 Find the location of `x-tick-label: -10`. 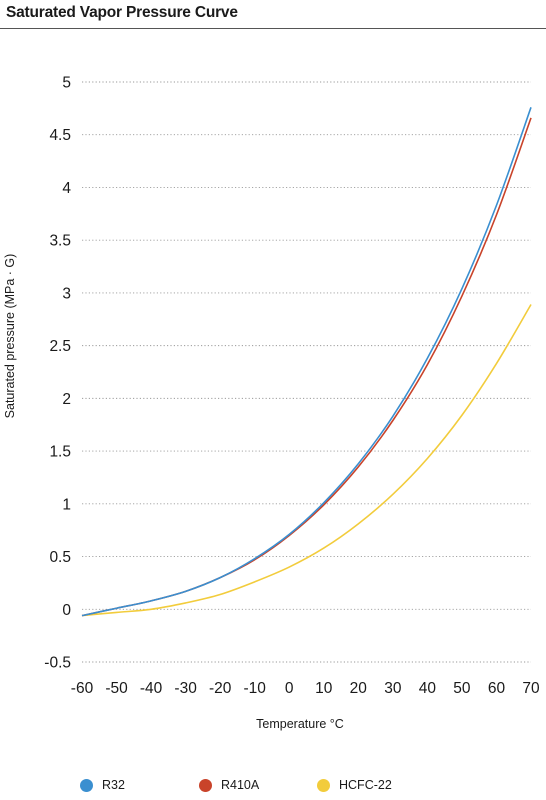

x-tick-label: -10 is located at coordinates (254, 688).